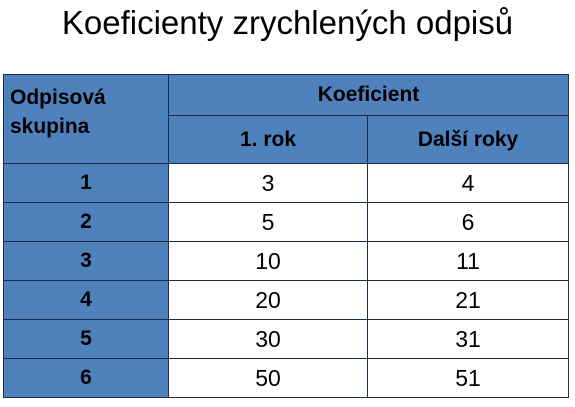 This screenshot has width=575, height=407. I want to click on value-cell: 51, so click(468, 378).